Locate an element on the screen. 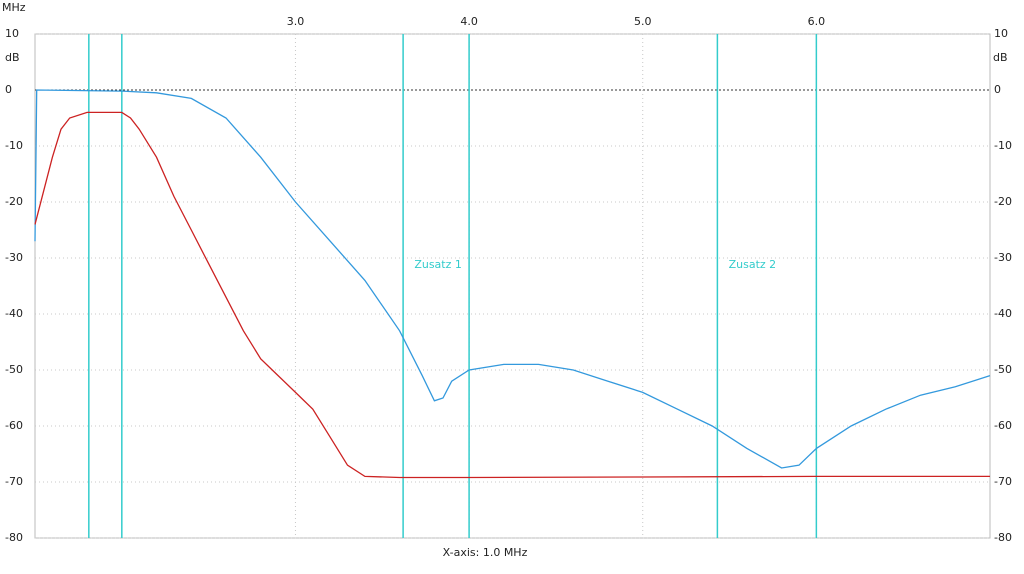 The image size is (1024, 574). x-unit: MHz is located at coordinates (14, 7).